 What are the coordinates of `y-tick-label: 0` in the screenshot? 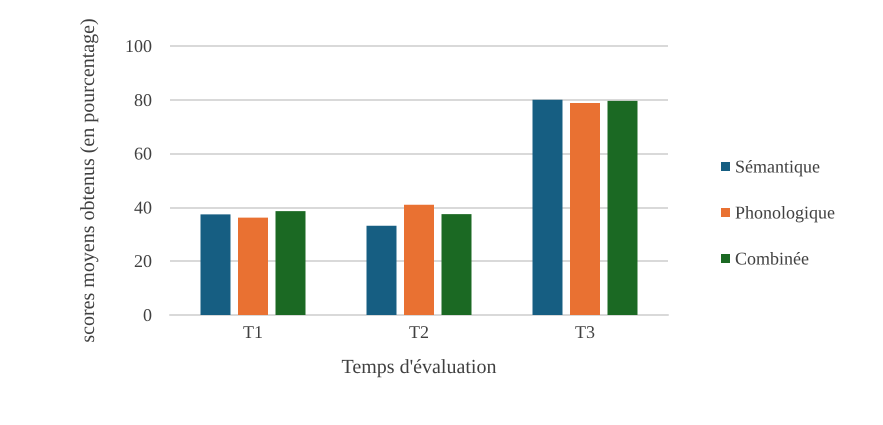 It's located at (147, 315).